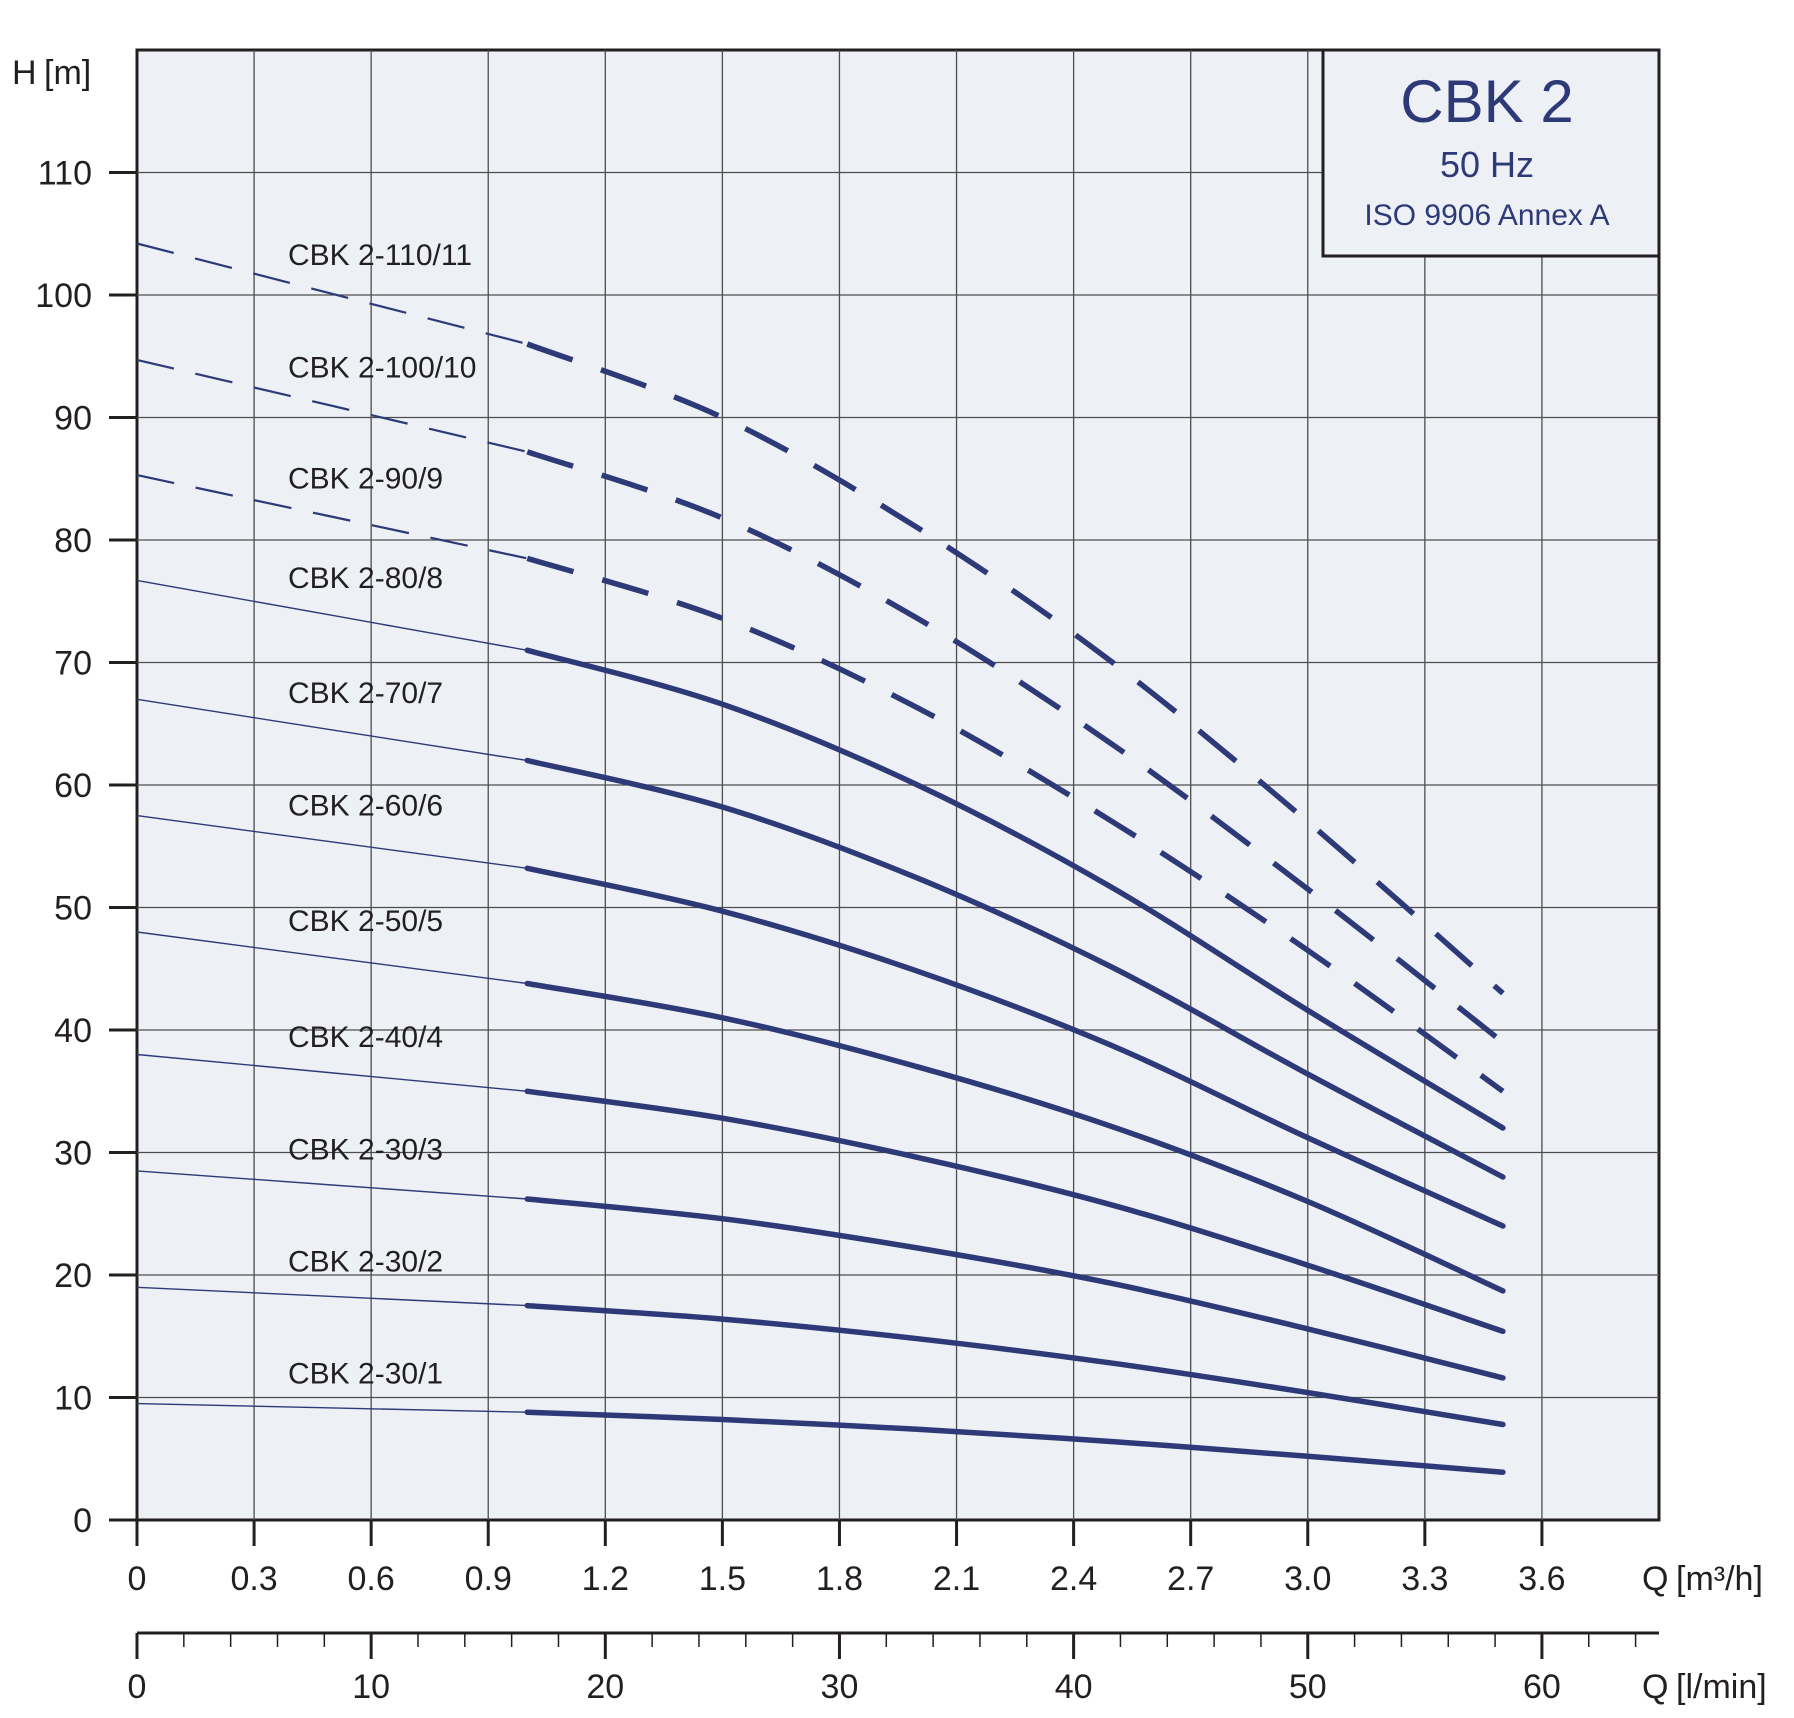 The height and width of the screenshot is (1718, 1794). I want to click on curve-label: CBK 2-60/6, so click(365, 805).